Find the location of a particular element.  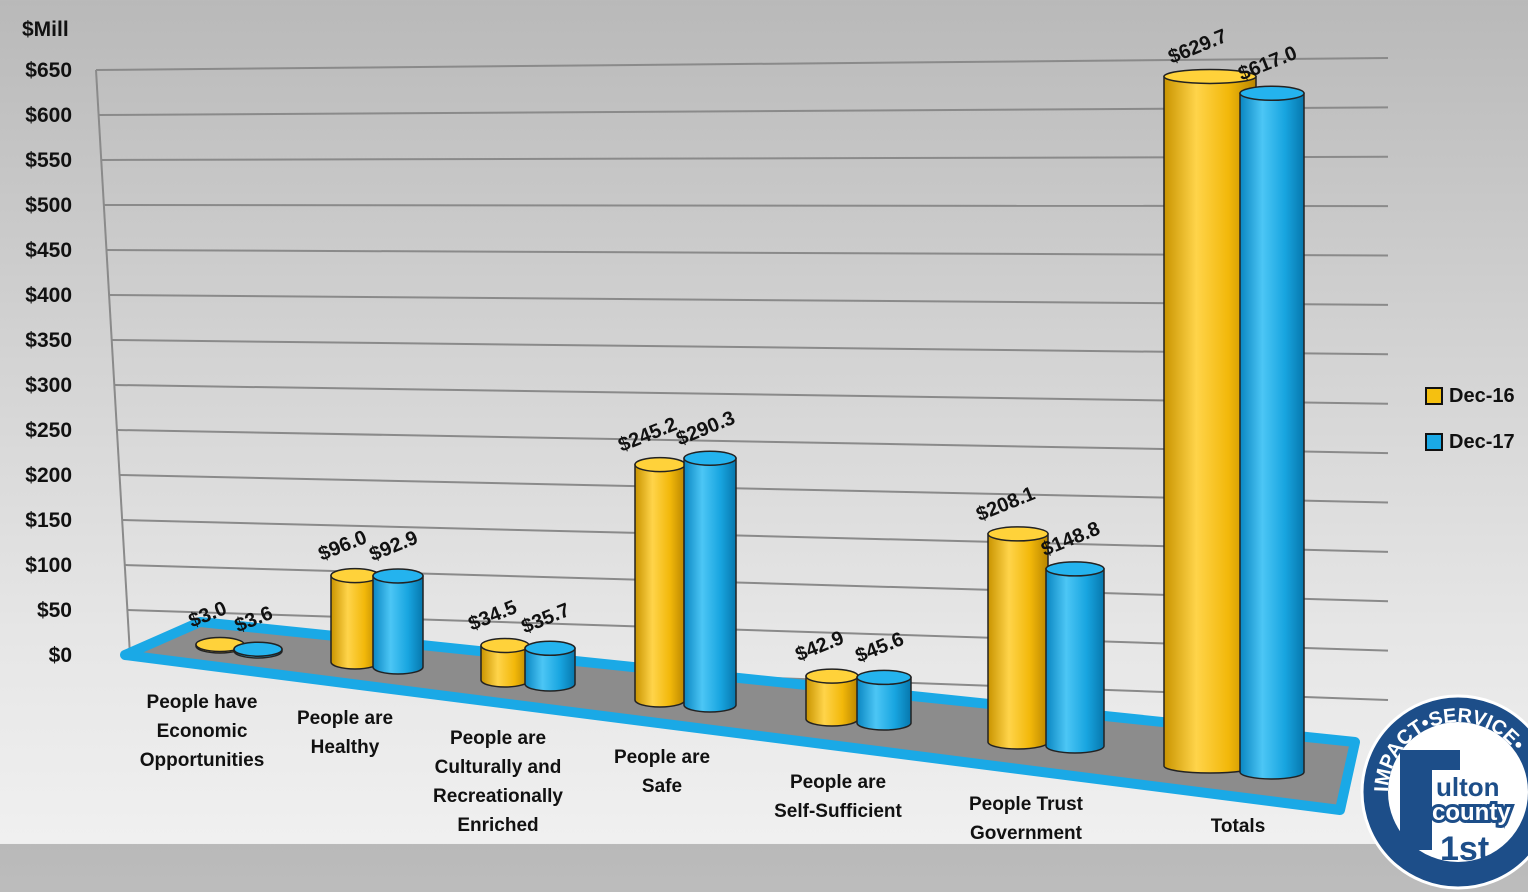

grid-line is located at coordinates (742, 64).